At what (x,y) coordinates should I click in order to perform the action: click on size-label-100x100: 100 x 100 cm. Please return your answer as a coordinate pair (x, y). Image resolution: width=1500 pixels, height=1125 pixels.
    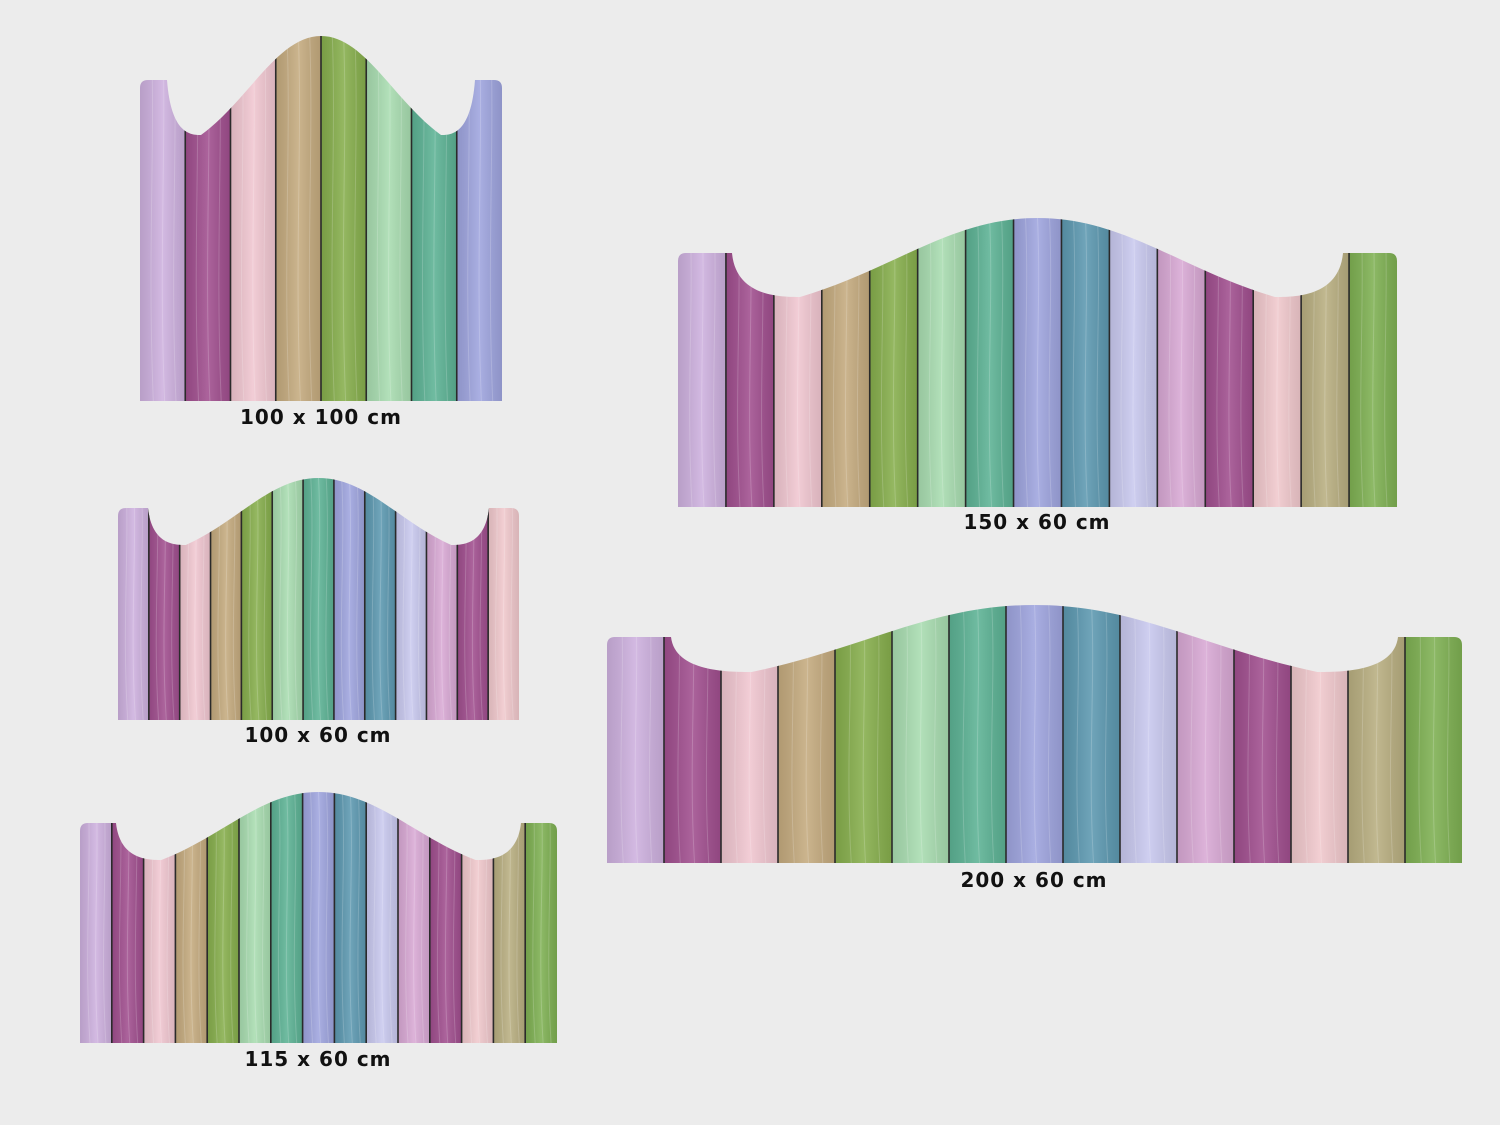
    Looking at the image, I should click on (321, 417).